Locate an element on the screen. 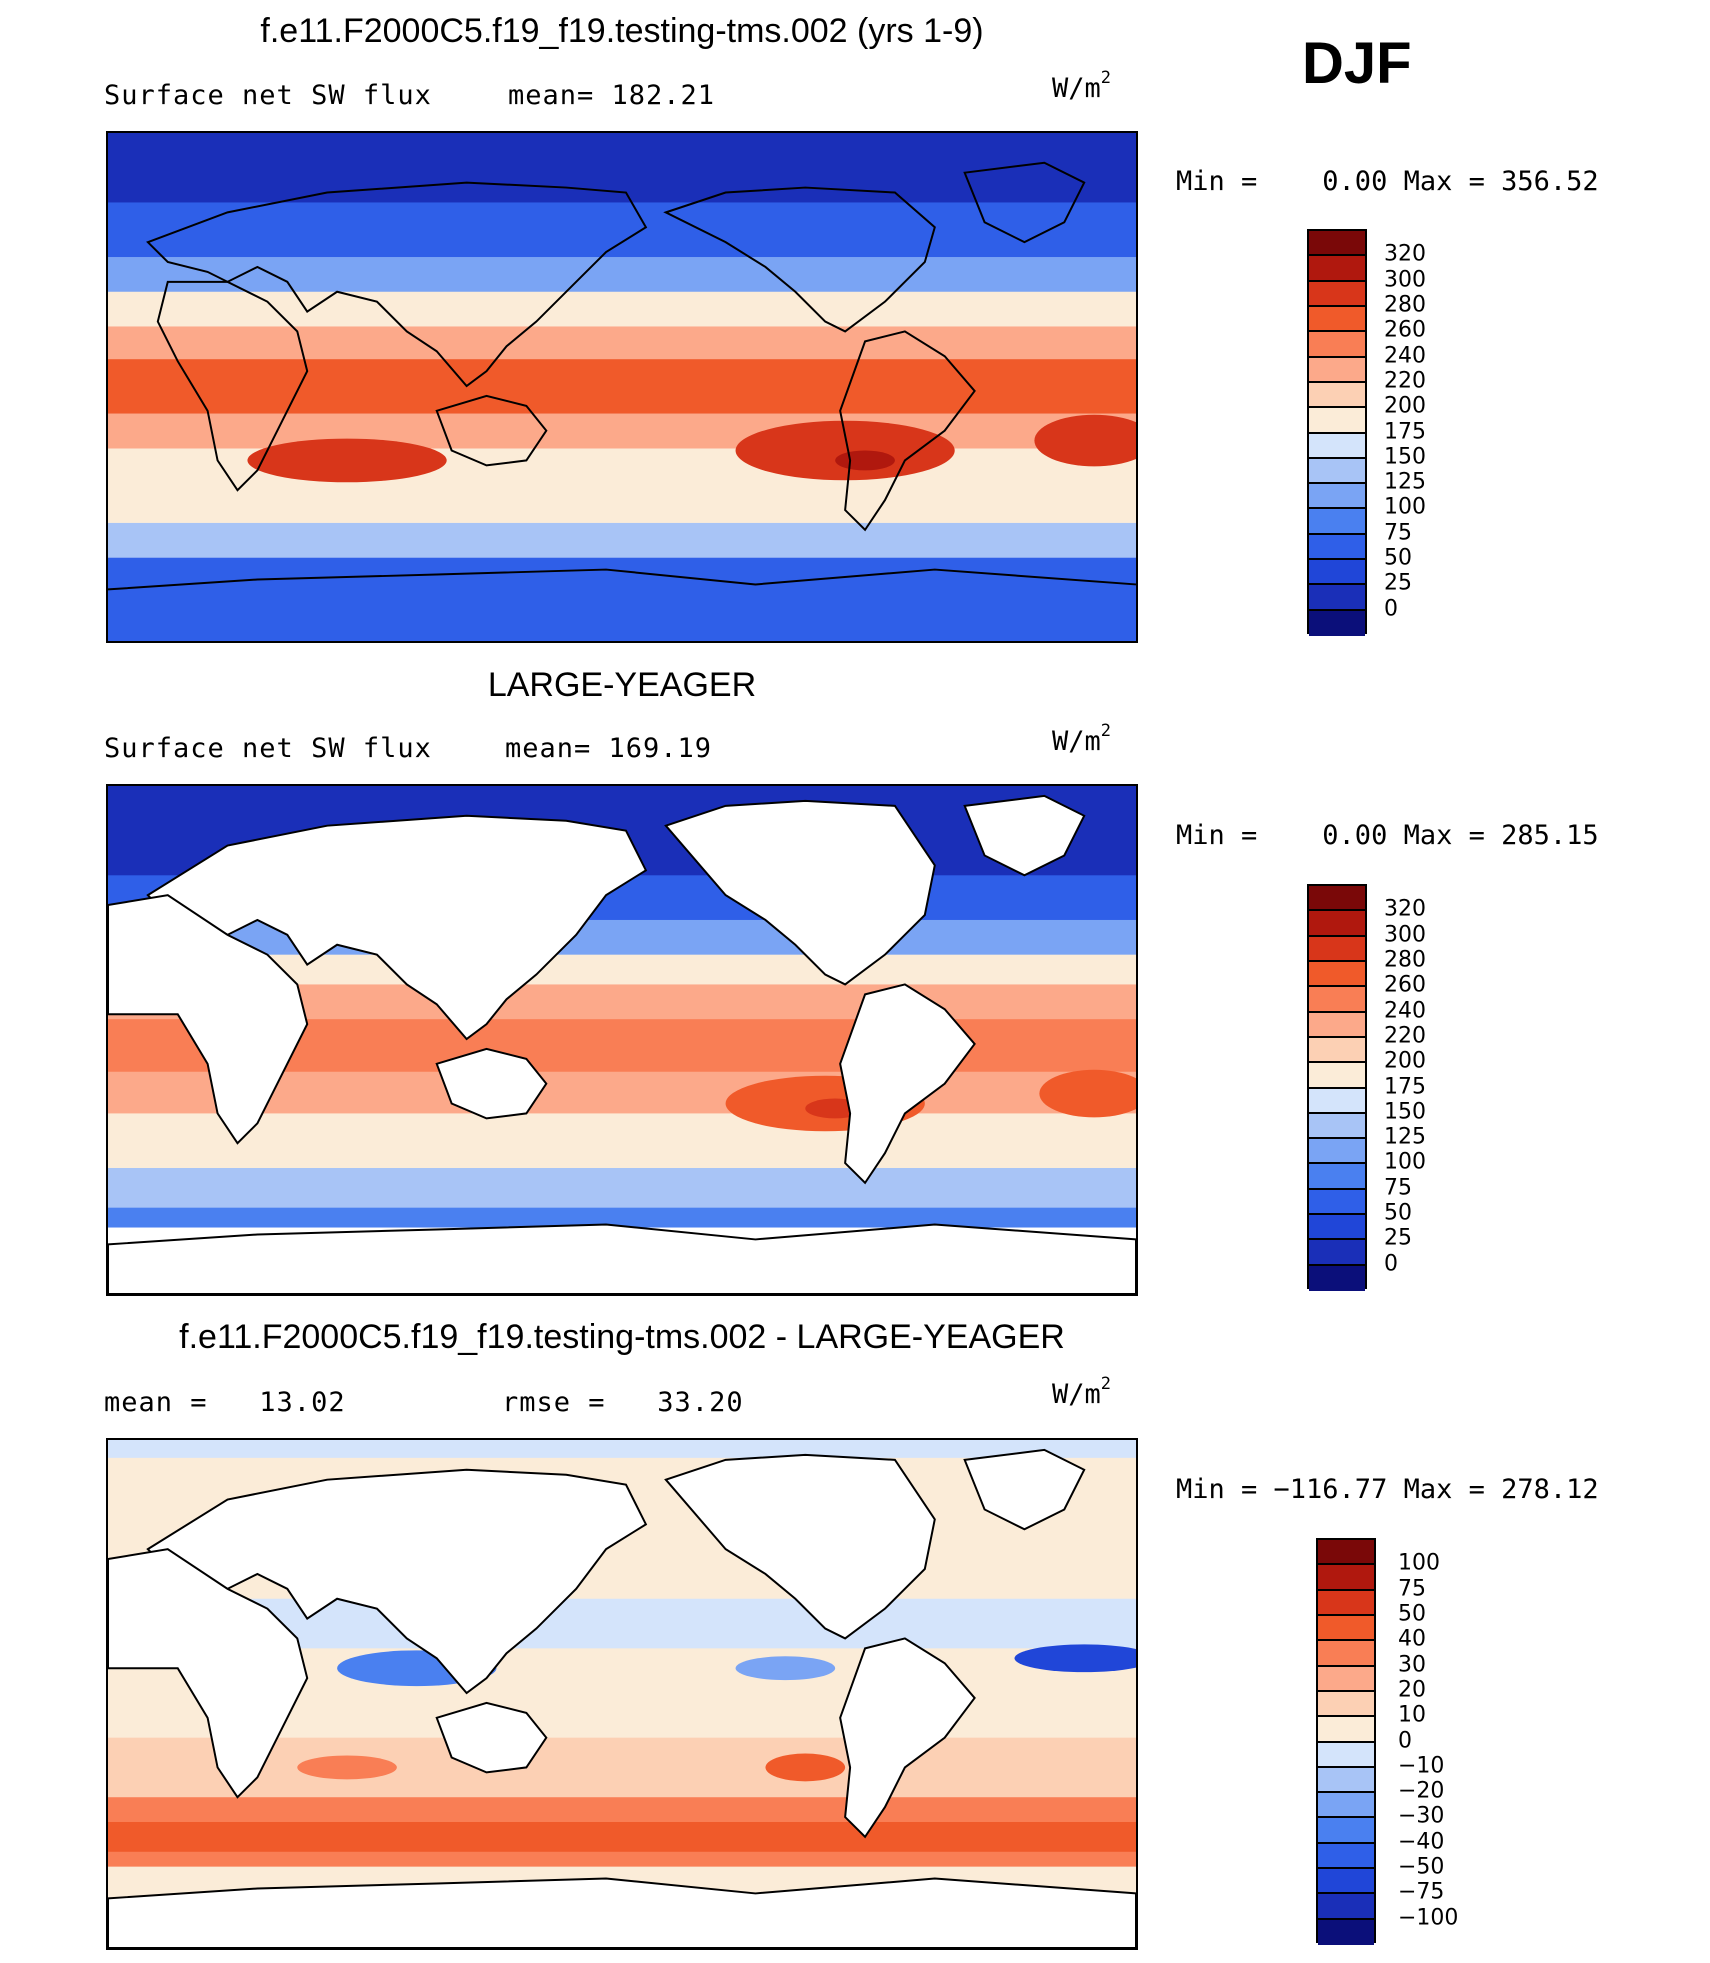 The width and height of the screenshot is (1710, 1963). band-tropics is located at coordinates (622, 311).